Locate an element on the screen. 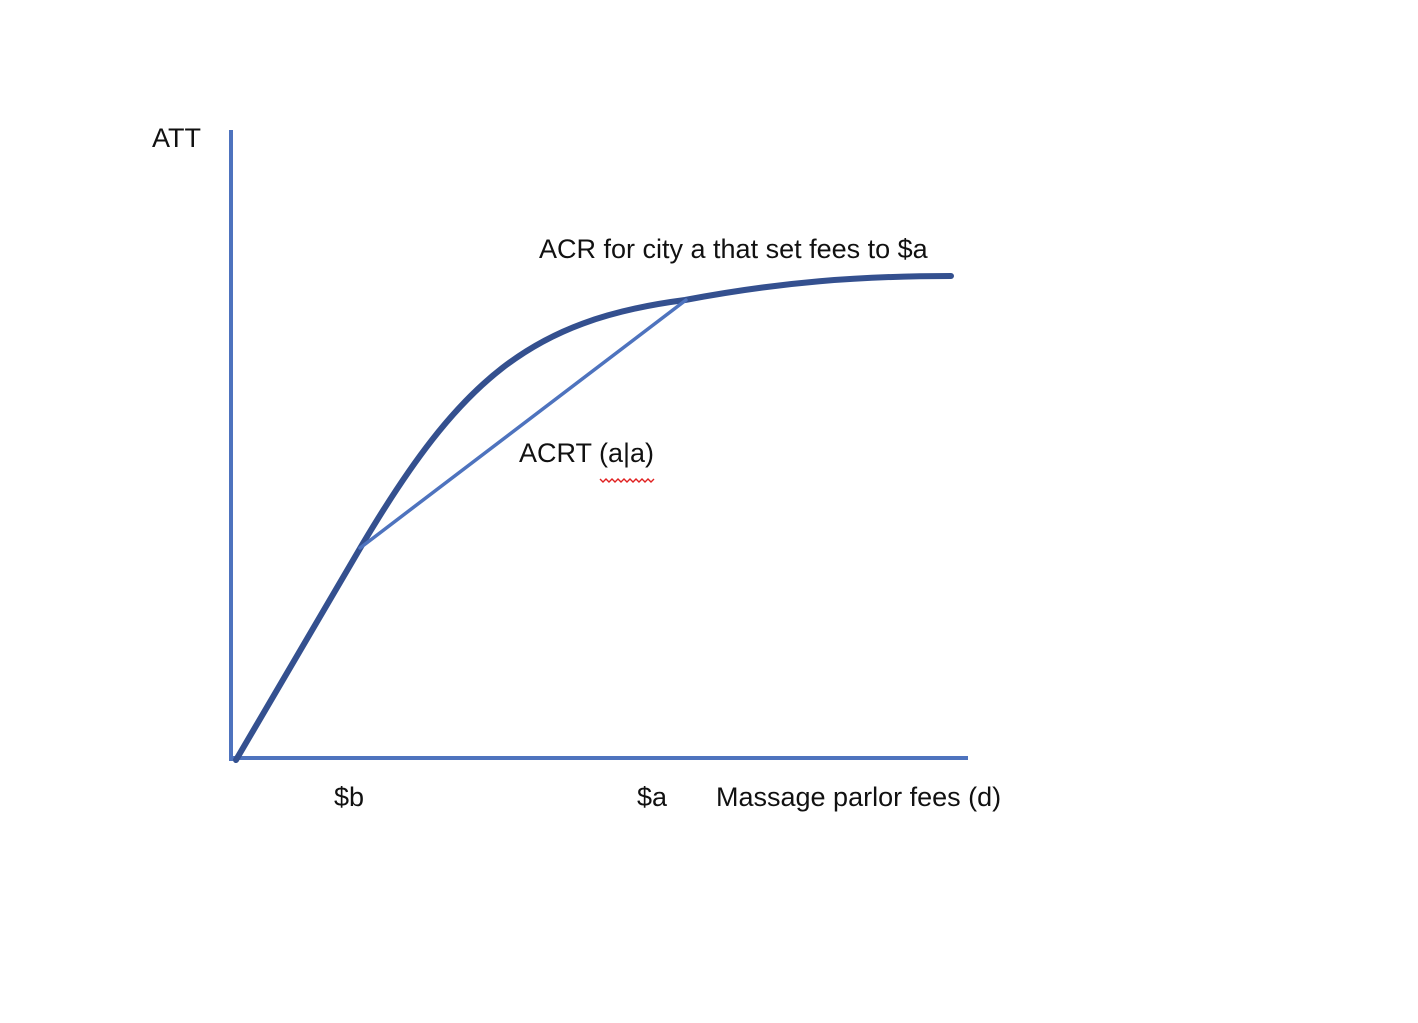  spellcheck-underline is located at coordinates (627, 480).